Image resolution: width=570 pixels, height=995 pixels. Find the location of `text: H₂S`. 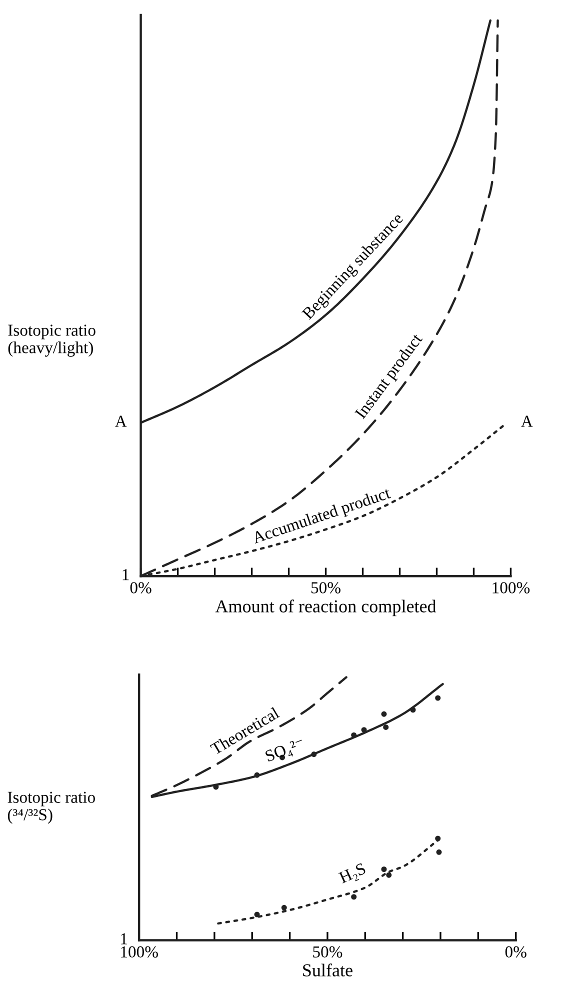

text: H₂S is located at coordinates (353, 874).